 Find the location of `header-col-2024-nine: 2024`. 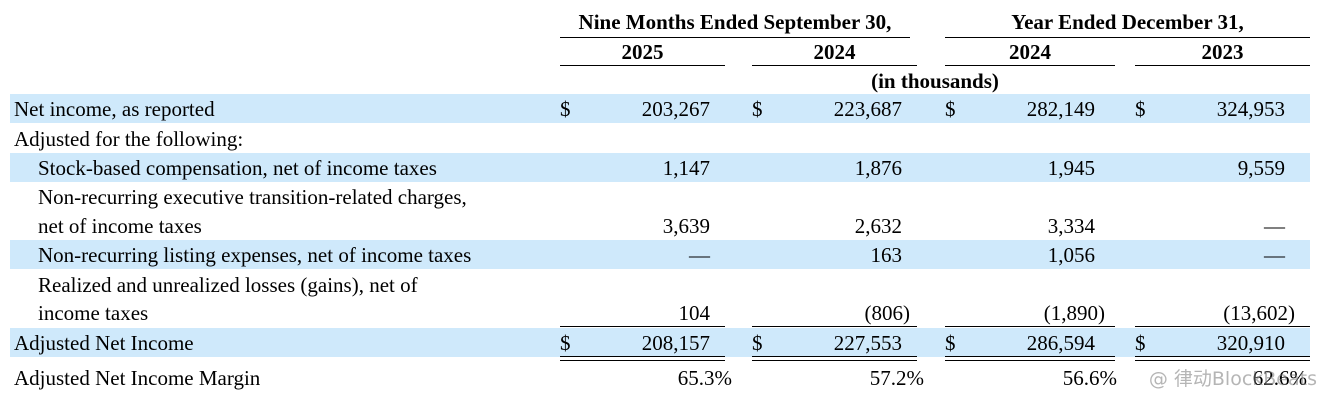

header-col-2024-nine: 2024 is located at coordinates (834, 52).